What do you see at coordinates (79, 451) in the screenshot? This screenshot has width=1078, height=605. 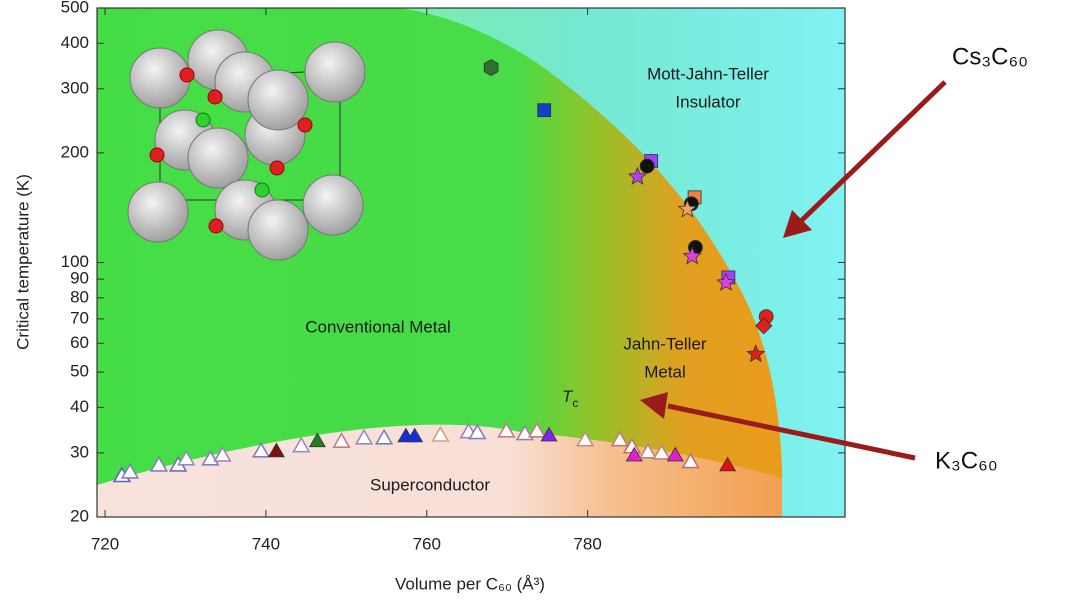 I see `y-tick-label: 30` at bounding box center [79, 451].